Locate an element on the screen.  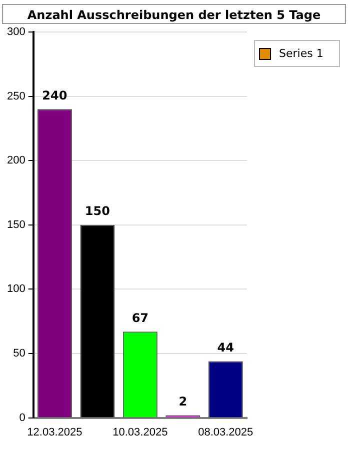
y-tick-label: 150 is located at coordinates (16, 224).